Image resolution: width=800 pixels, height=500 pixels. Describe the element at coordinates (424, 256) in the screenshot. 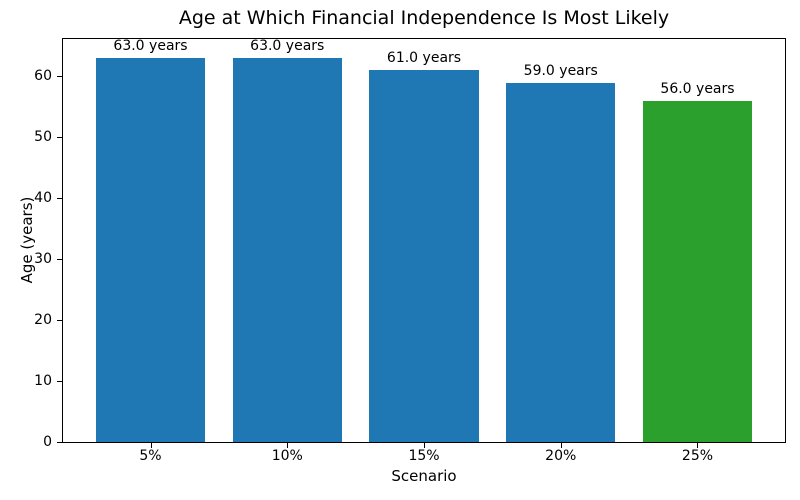

I see `bar-15%` at that location.